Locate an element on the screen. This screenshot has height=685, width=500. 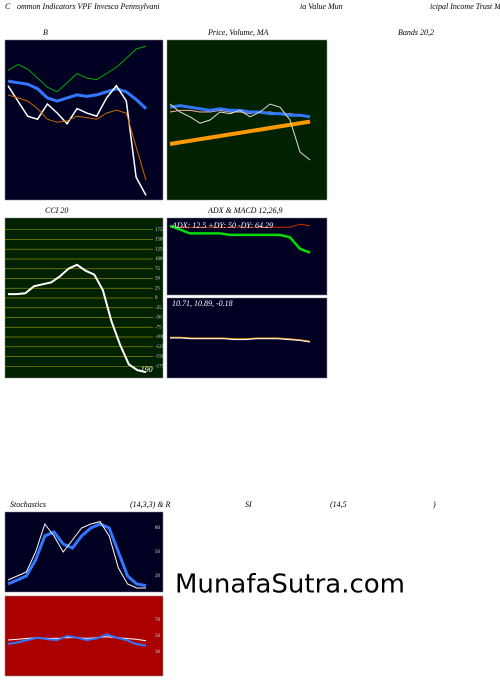
y-tick-label: -25 is located at coordinates (158, 308).